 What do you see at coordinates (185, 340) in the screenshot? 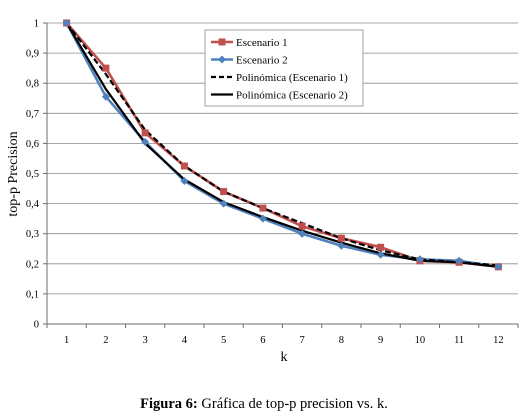
I see `x-tick-label: 4` at bounding box center [185, 340].